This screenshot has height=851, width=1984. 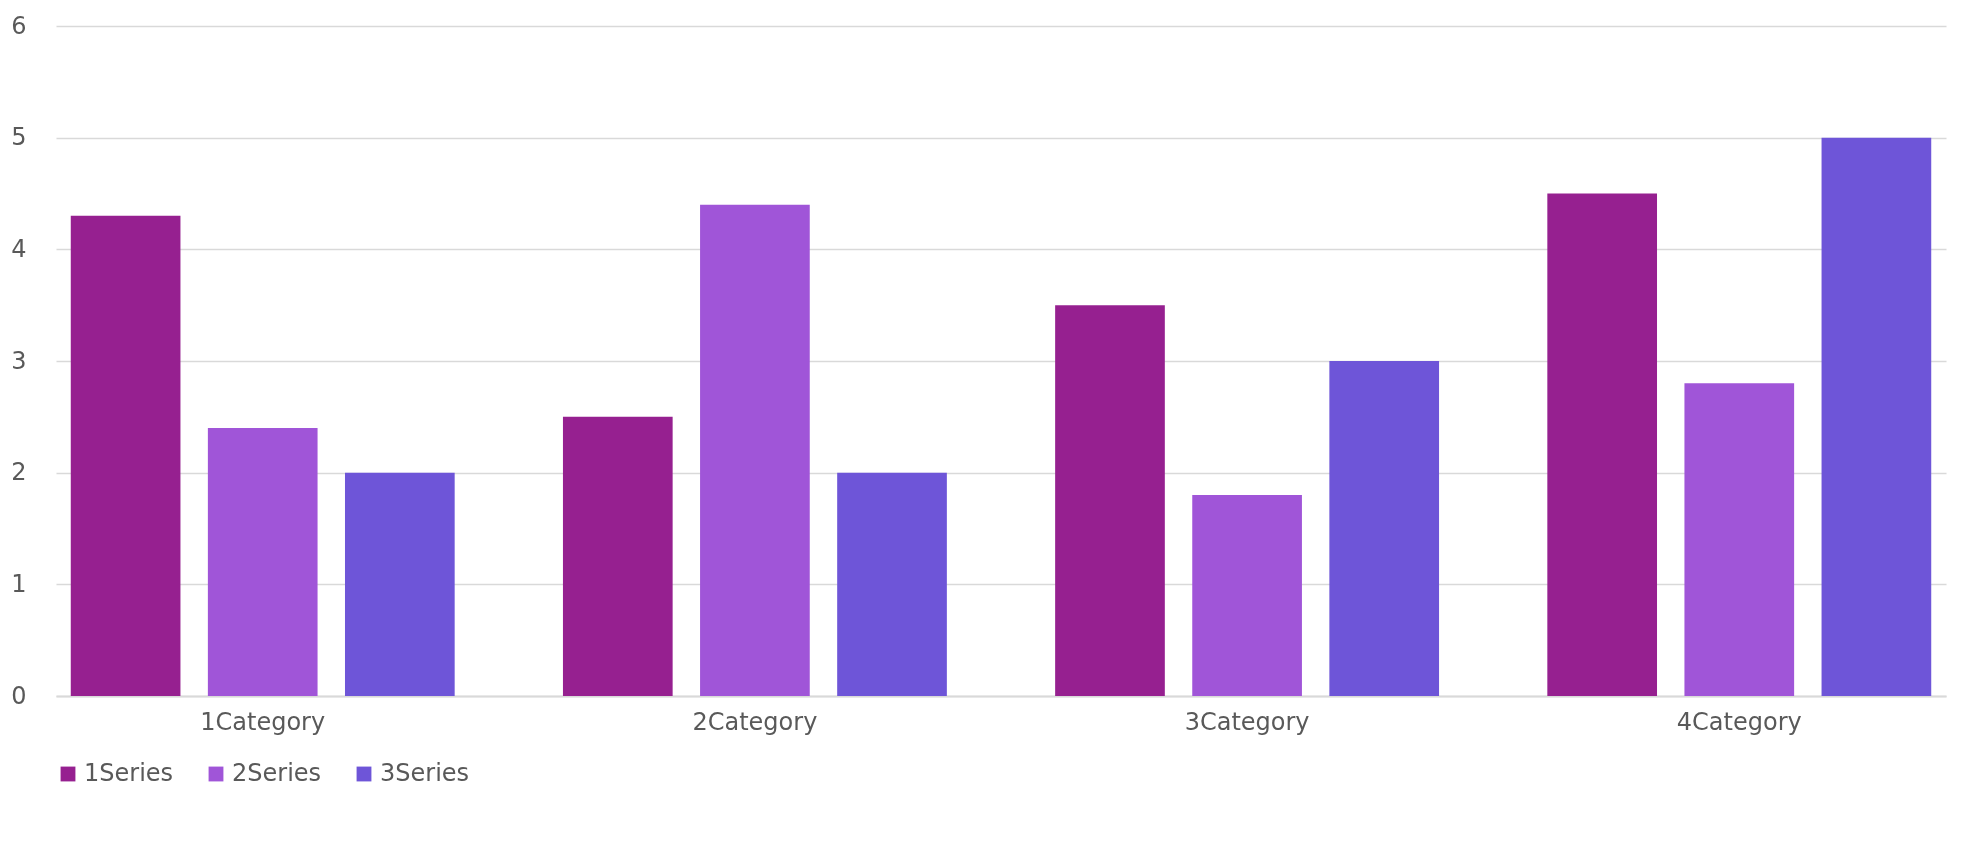 What do you see at coordinates (19, 360) in the screenshot?
I see `y-tick-label: 3` at bounding box center [19, 360].